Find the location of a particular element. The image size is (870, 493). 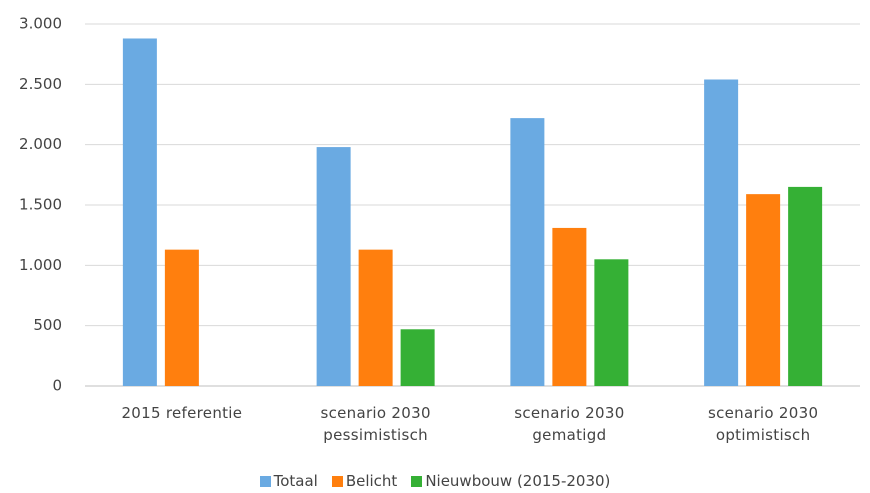

x-tick-label: scenario 2030 optimistisch is located at coordinates (763, 424).